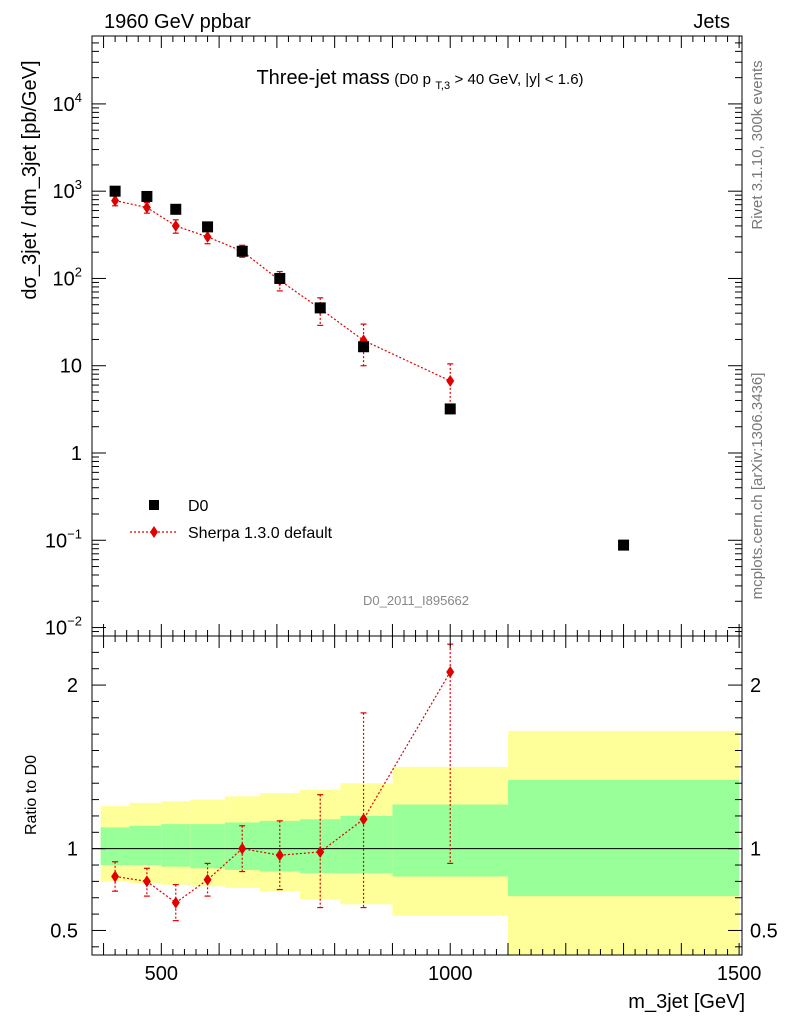 The width and height of the screenshot is (786, 1024). I want to click on ratio-y-tick-label-left: 1, so click(72, 850).